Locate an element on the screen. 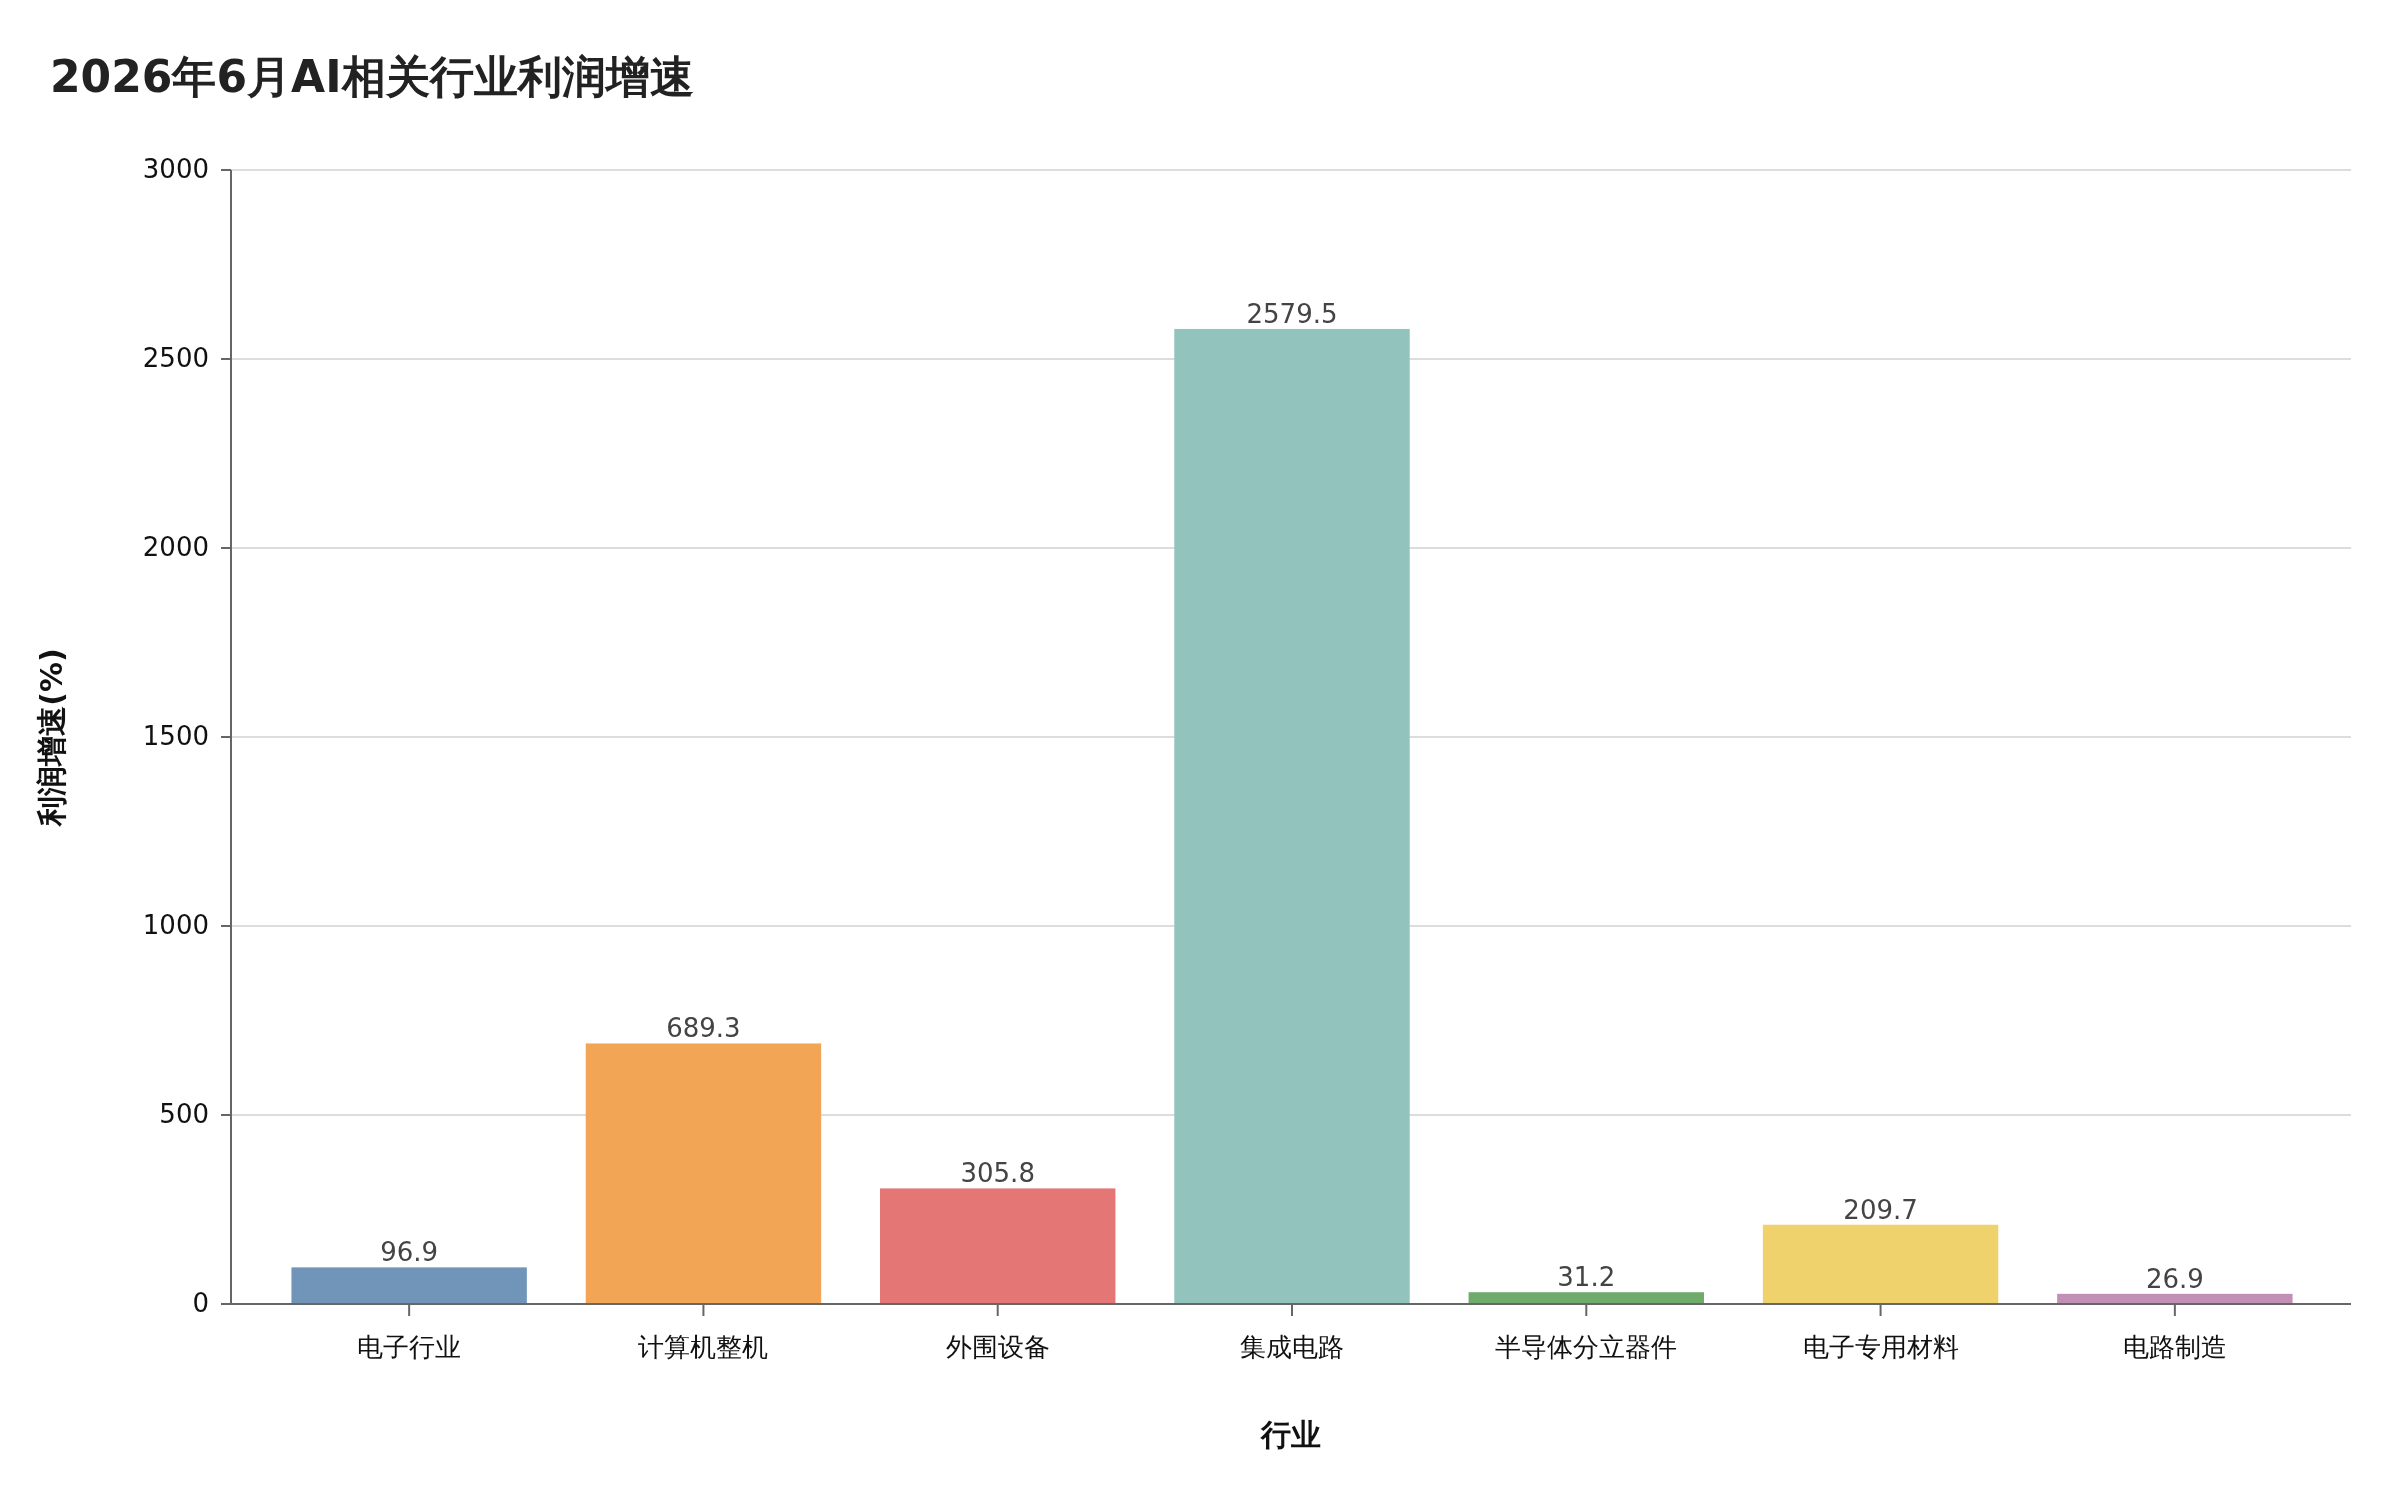 The height and width of the screenshot is (1500, 2400). chart-title: 2026年6月AI相关行业利润增速 is located at coordinates (372, 76).